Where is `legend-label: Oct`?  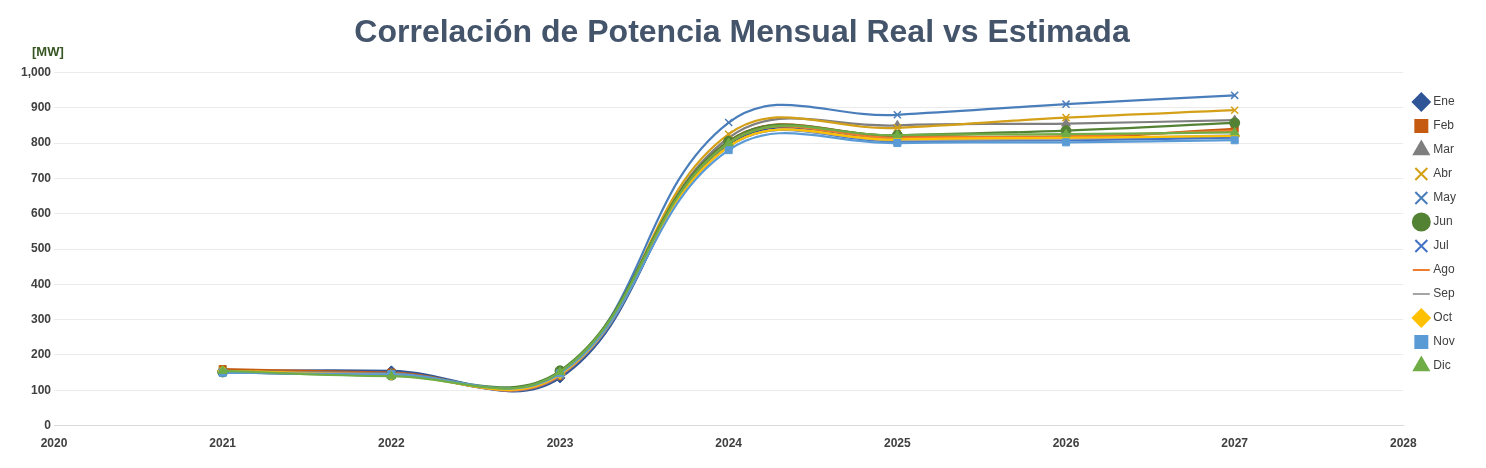 legend-label: Oct is located at coordinates (1443, 317).